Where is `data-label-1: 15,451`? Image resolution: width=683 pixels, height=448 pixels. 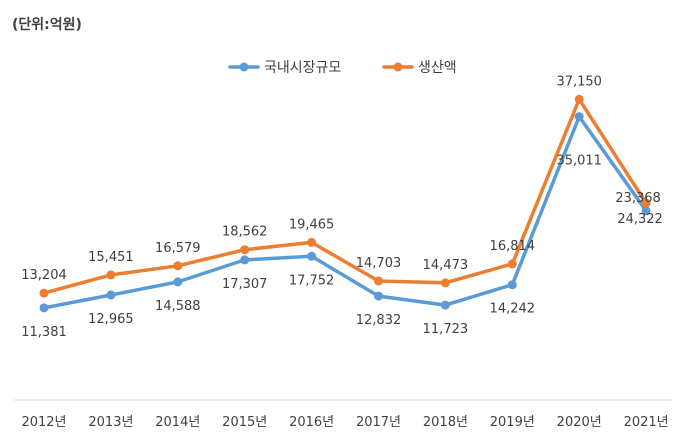
data-label-1: 15,451 is located at coordinates (111, 257).